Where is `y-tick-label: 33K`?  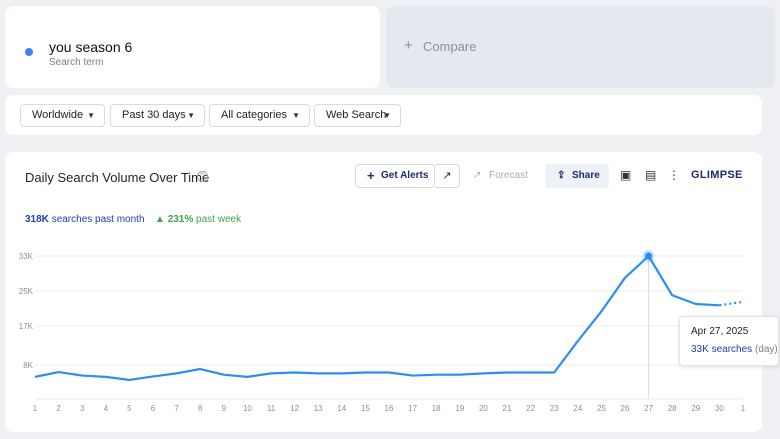
y-tick-label: 33K is located at coordinates (26, 256).